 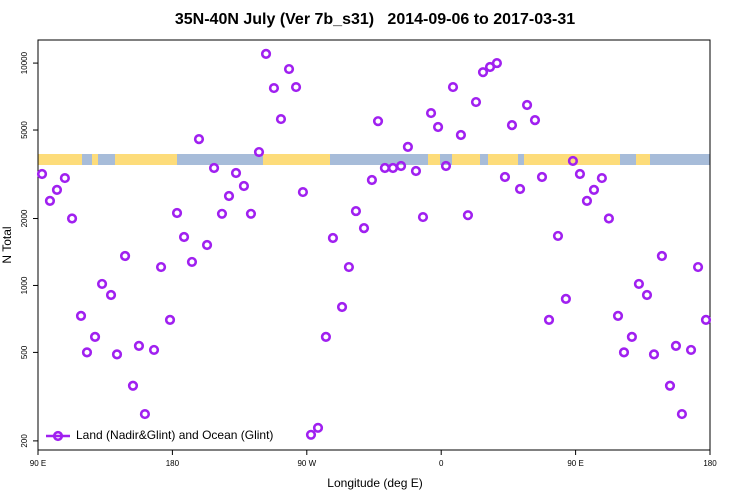 I want to click on legend-label: Land (Nadir&Glint) and Ocean (Glint), so click(x=174, y=435).